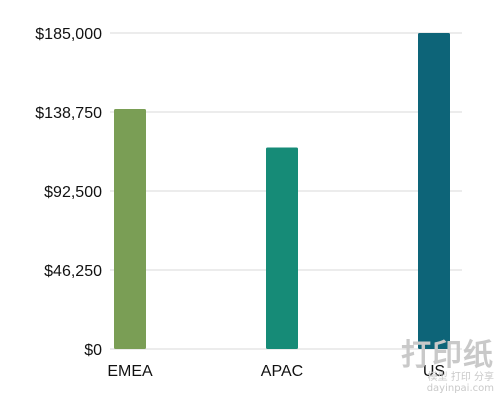 This screenshot has width=500, height=400. Describe the element at coordinates (282, 371) in the screenshot. I see `x-category-label: APAC` at that location.